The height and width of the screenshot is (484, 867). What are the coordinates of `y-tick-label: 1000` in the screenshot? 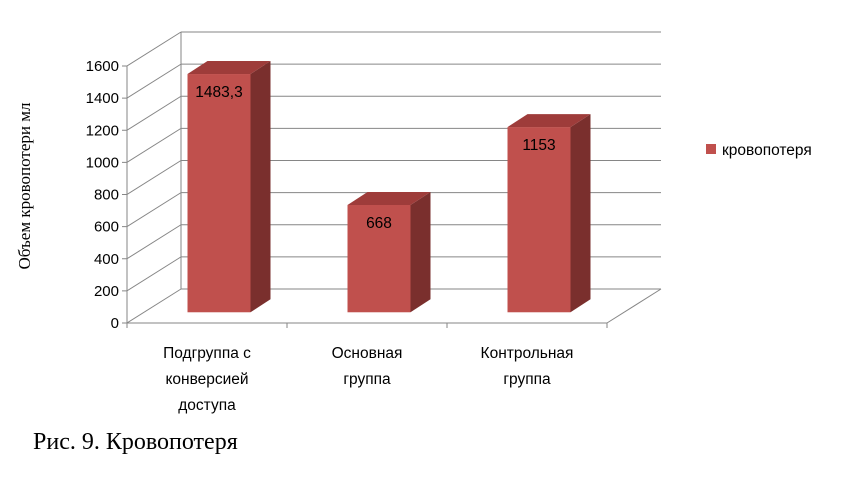 It's located at (102, 162).